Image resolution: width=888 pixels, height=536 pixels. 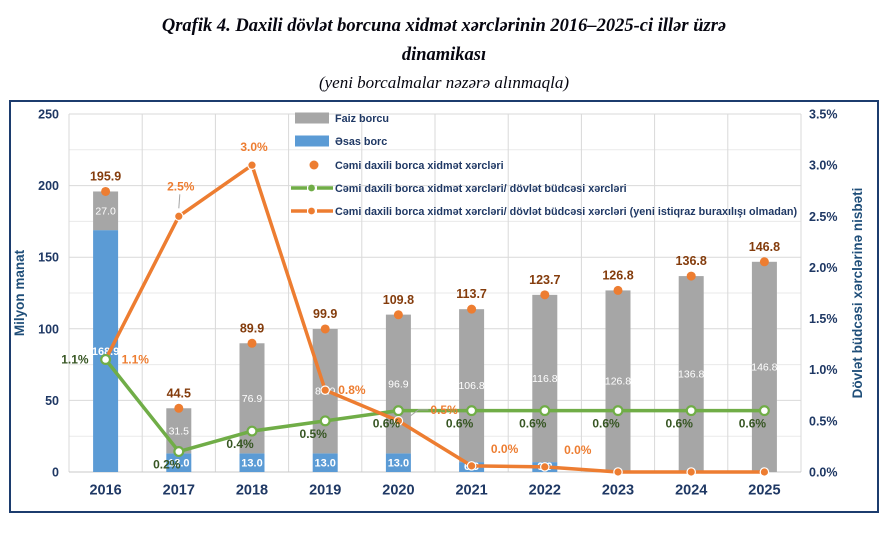 I want to click on legend-label: Əsas borc, so click(x=361, y=142).